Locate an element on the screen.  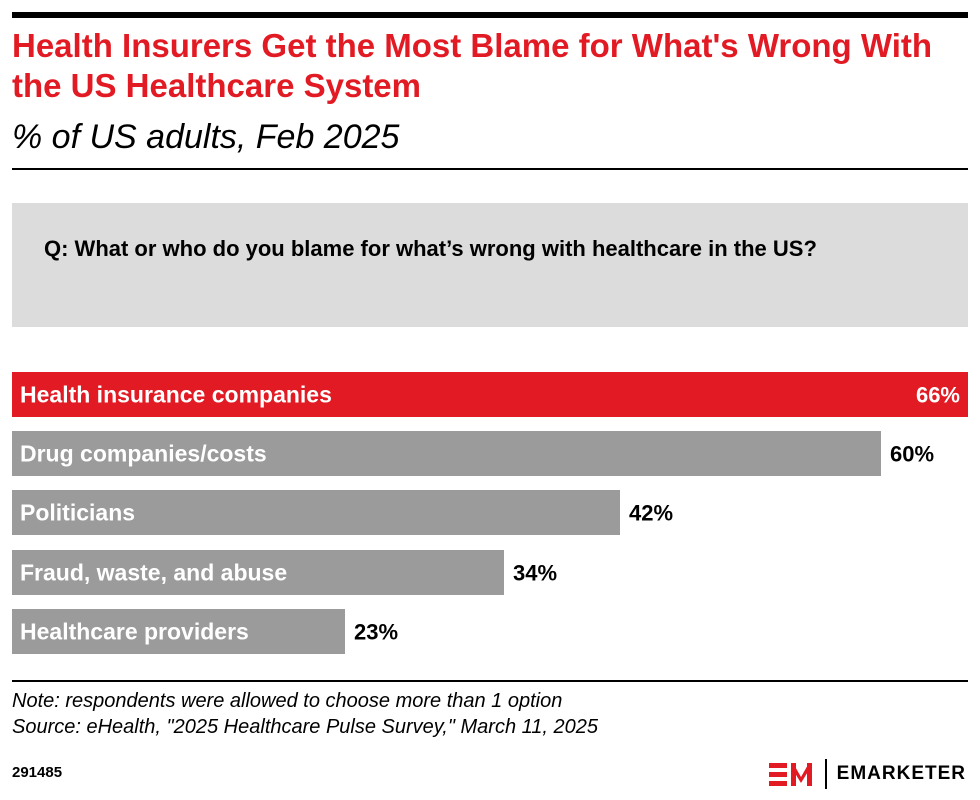
chart-id: 291485 is located at coordinates (37, 772).